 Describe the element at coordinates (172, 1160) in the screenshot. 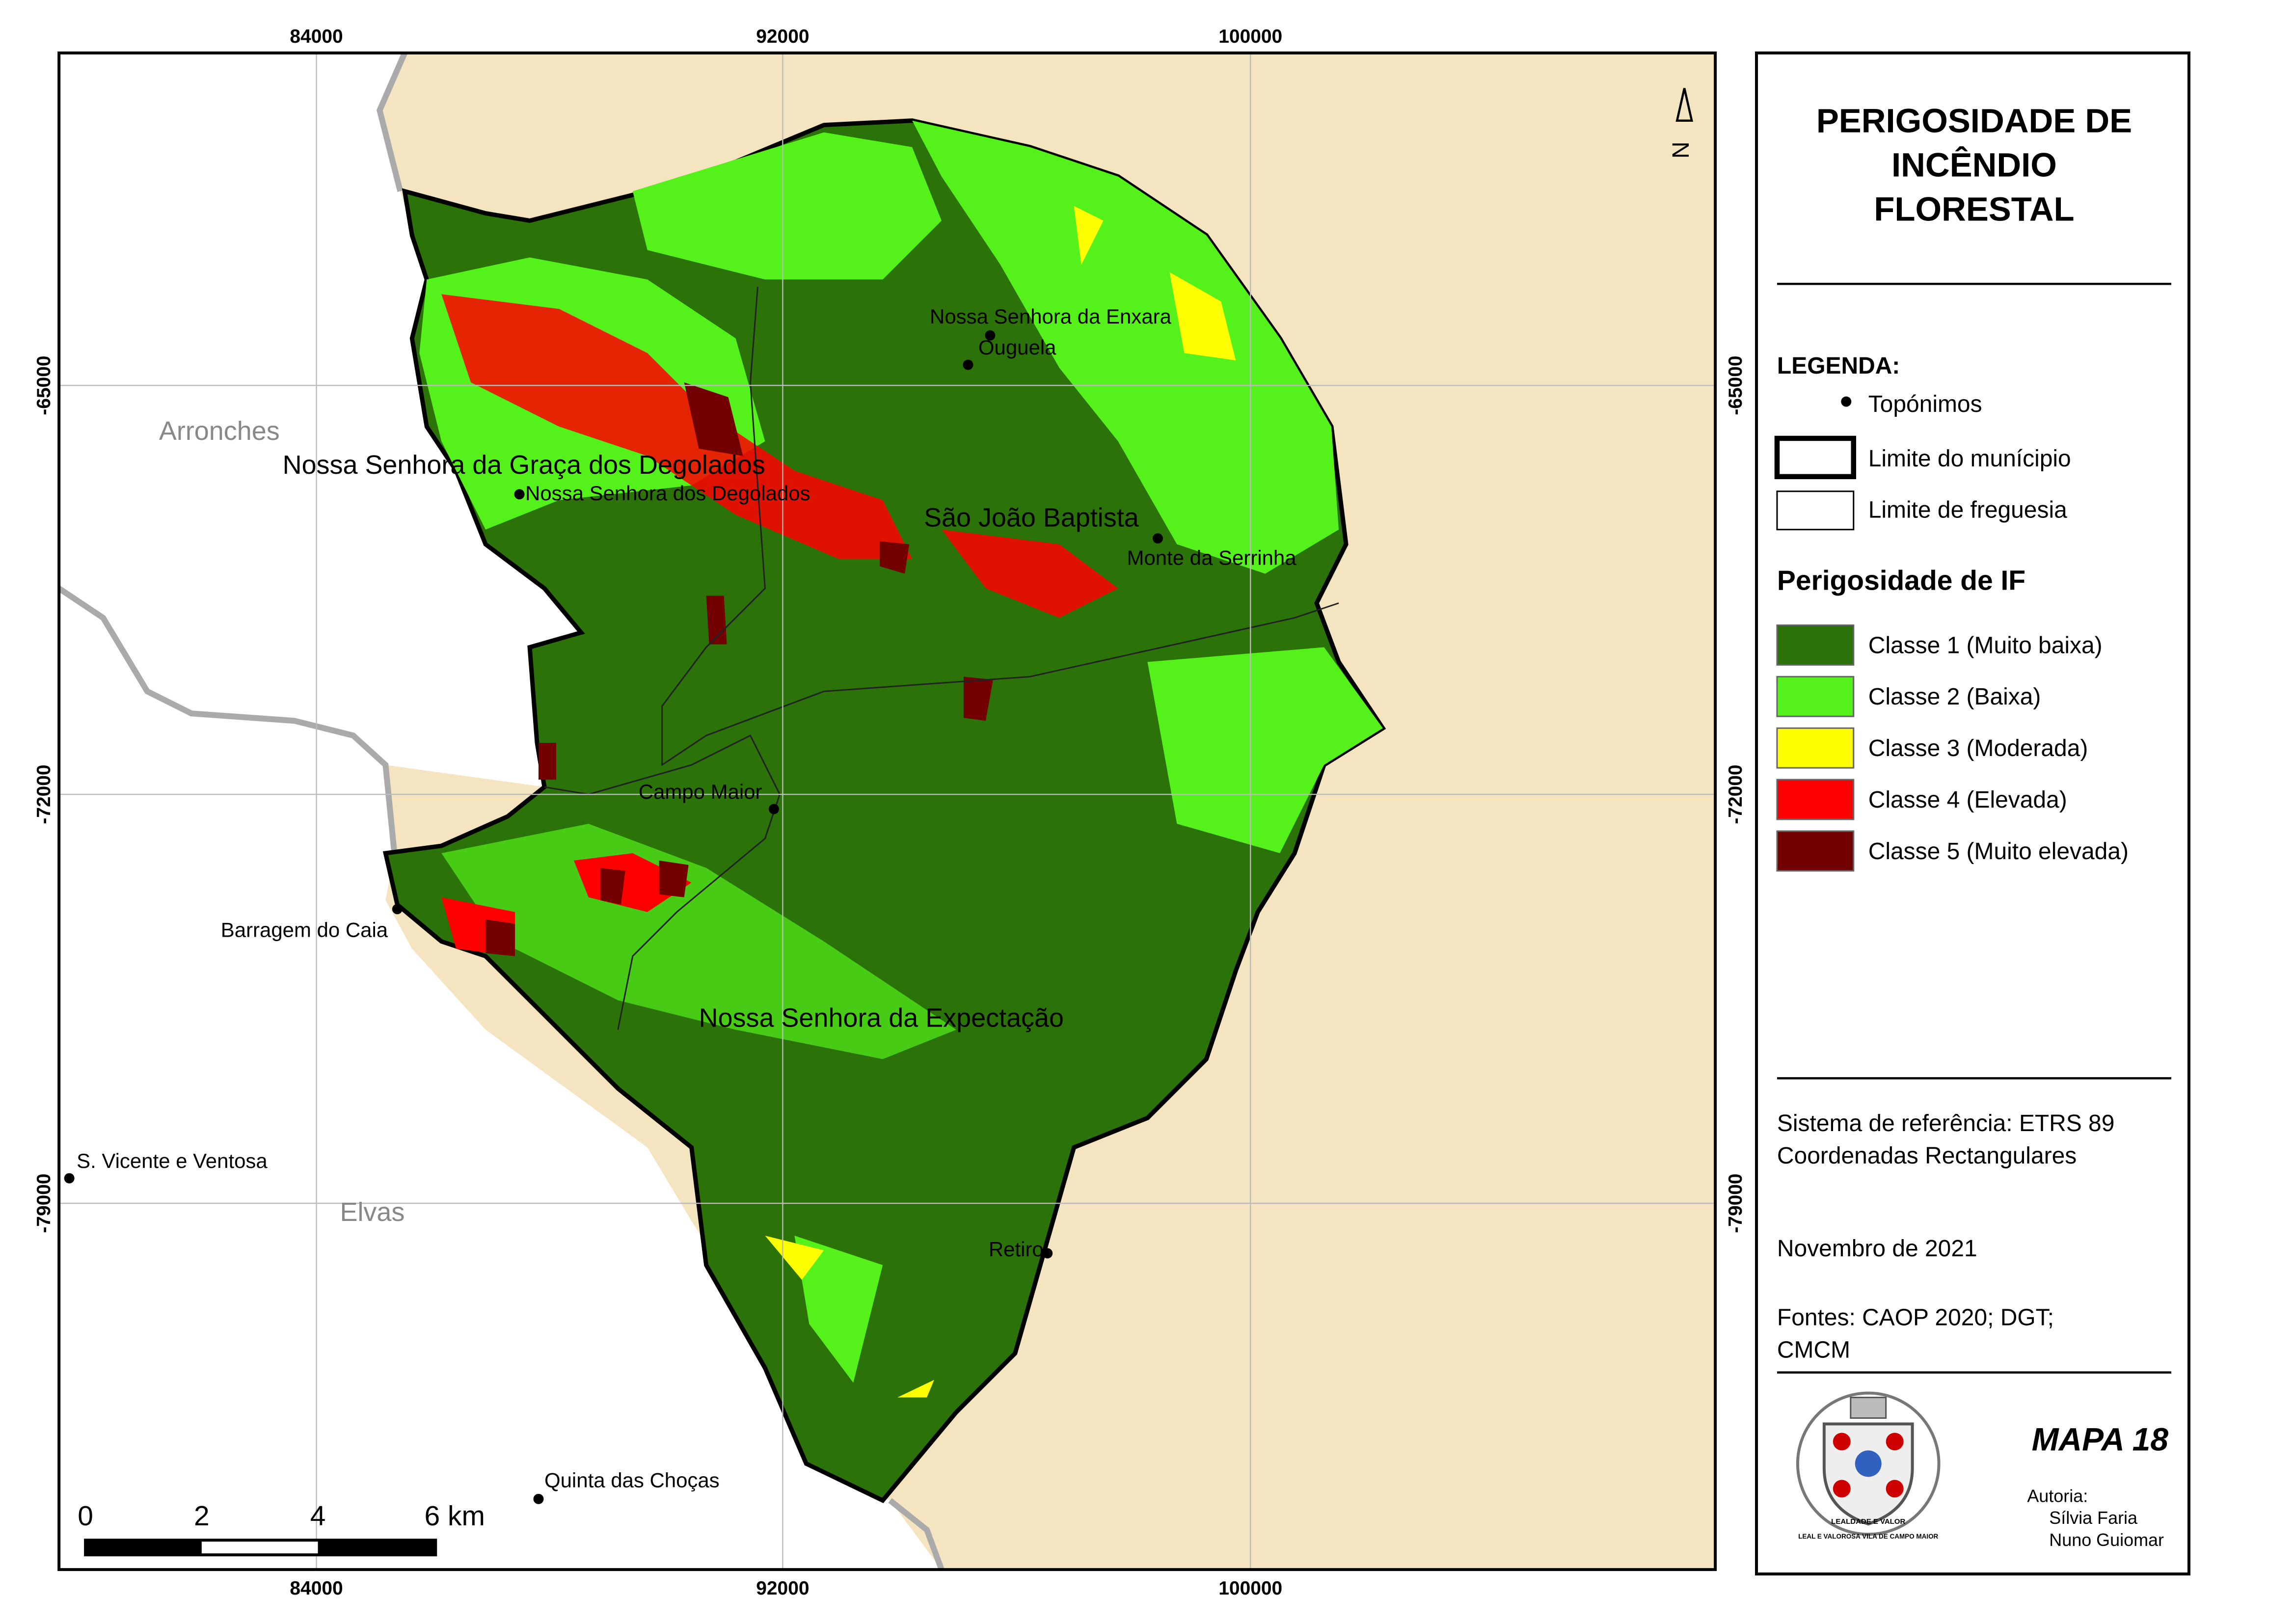

I see `place-label: S. Vicente e Ventosa` at that location.